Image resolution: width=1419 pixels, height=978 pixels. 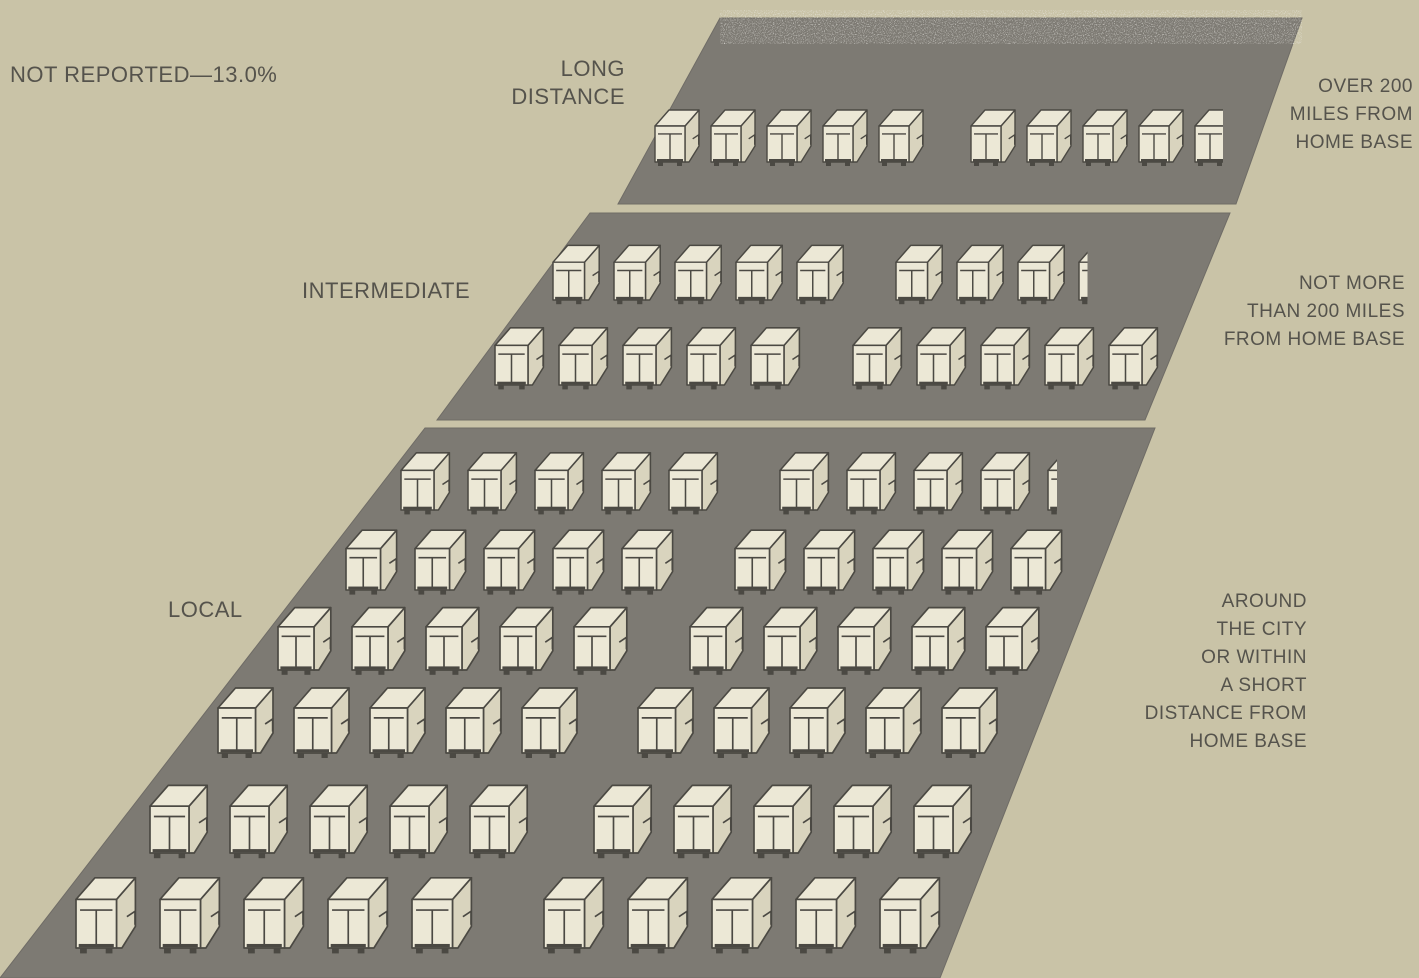 What do you see at coordinates (1011, 27) in the screenshot?
I see `speckled-edge` at bounding box center [1011, 27].